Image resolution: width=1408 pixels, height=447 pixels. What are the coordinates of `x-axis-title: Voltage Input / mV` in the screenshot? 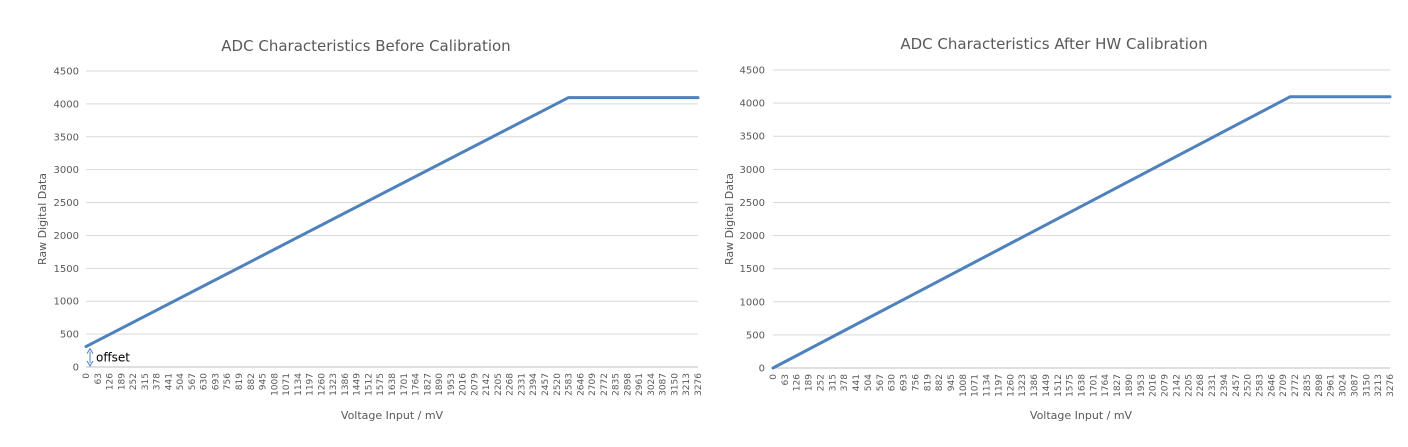 It's located at (1081, 415).